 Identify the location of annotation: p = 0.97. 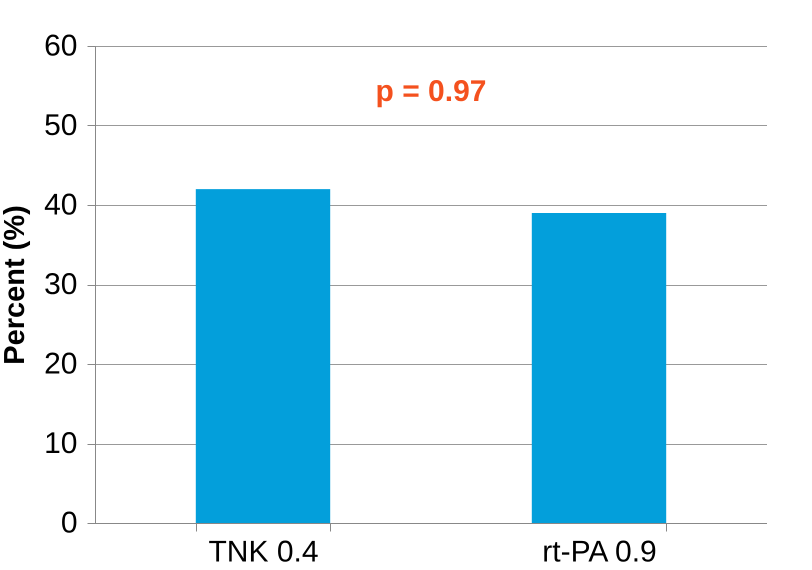
(431, 91).